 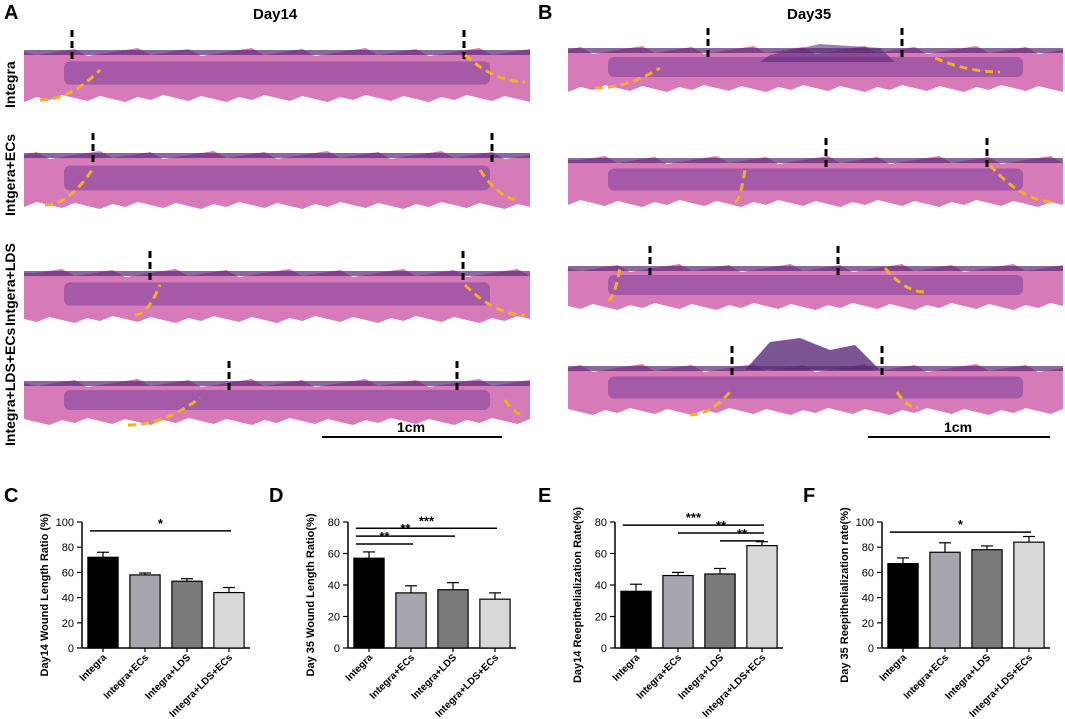 What do you see at coordinates (275, 14) in the screenshot?
I see `panel-a-title: Day14` at bounding box center [275, 14].